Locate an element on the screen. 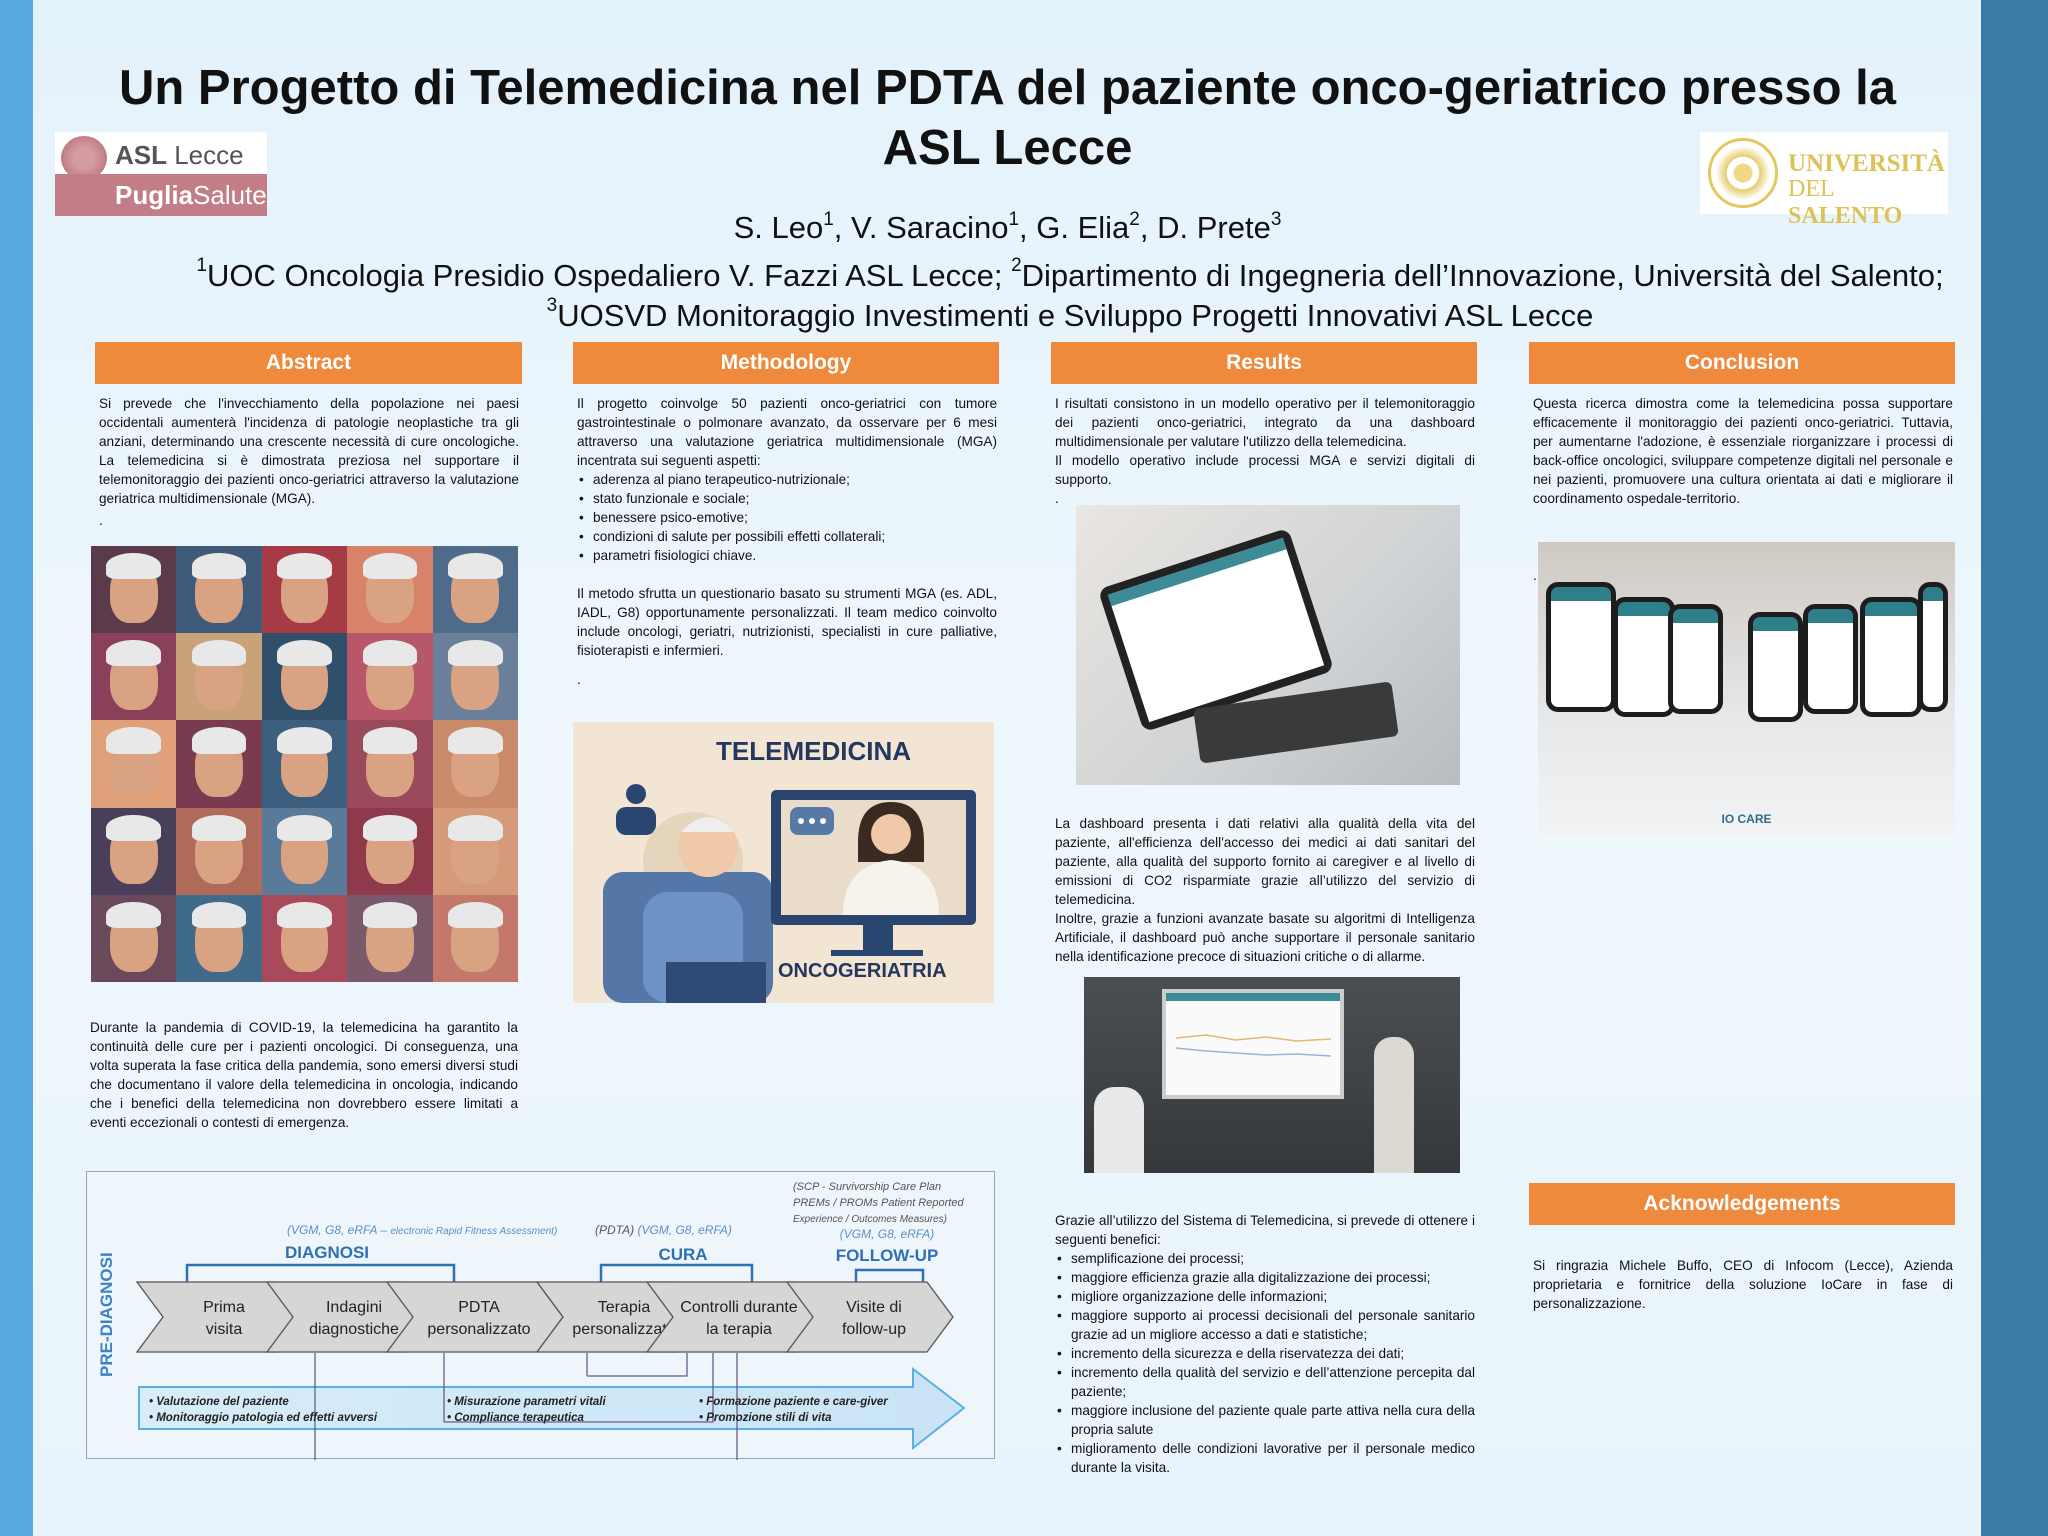  list-item: semplificazione dei processi; is located at coordinates (1265, 1258).